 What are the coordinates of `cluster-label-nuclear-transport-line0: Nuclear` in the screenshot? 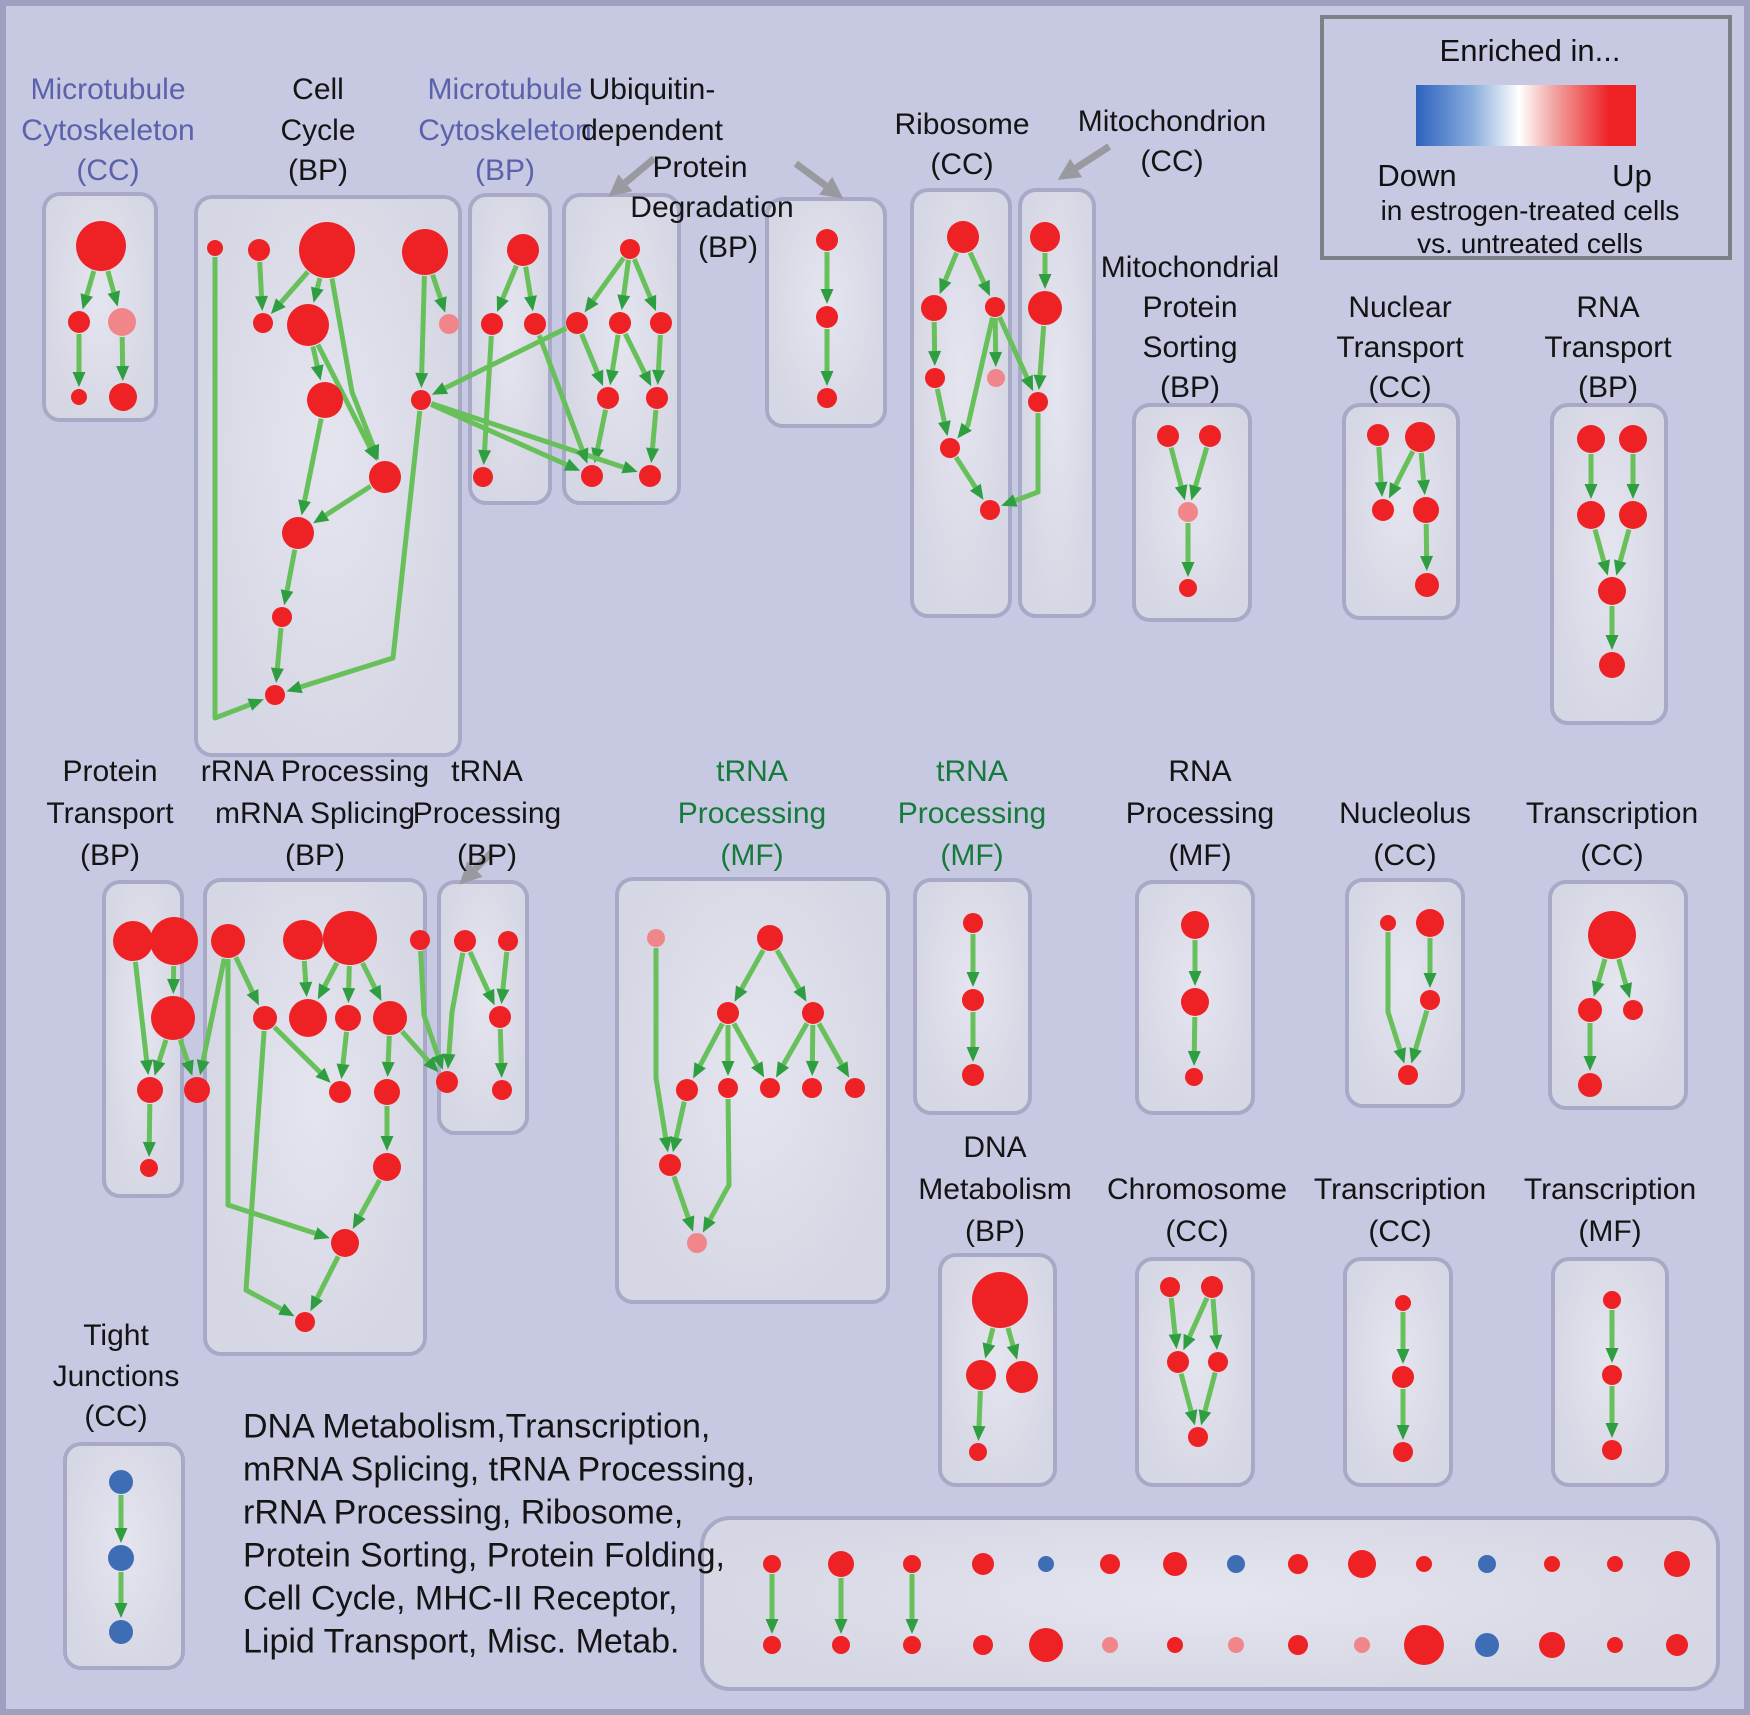 It's located at (1400, 307).